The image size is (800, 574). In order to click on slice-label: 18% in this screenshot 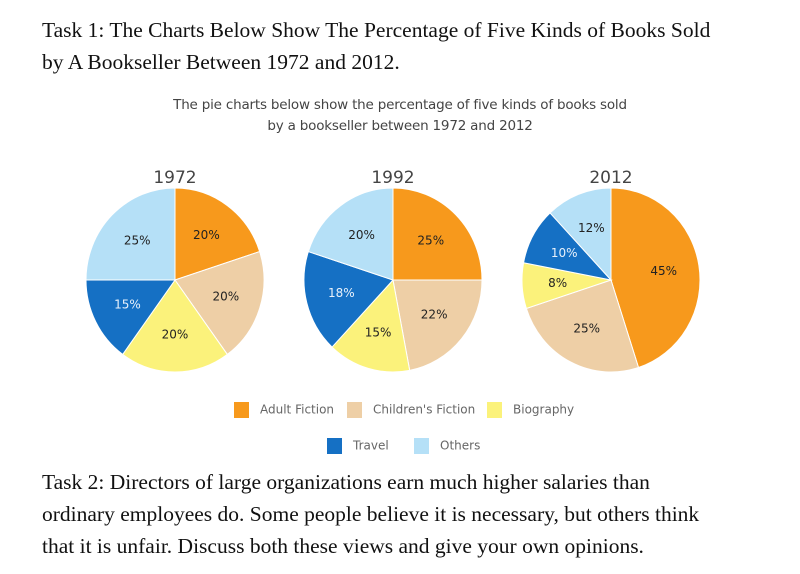, I will do `click(341, 293)`.